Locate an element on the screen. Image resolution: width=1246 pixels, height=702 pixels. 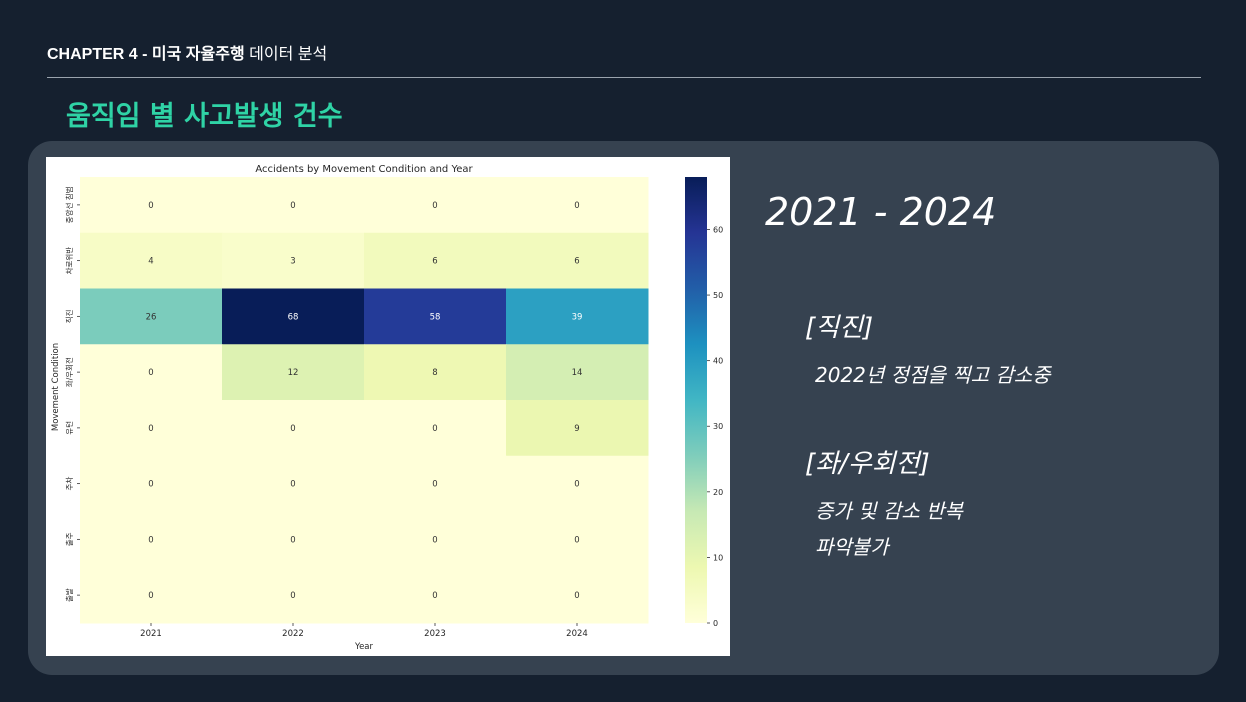
y-tick-label: 주차 is located at coordinates (69, 484).